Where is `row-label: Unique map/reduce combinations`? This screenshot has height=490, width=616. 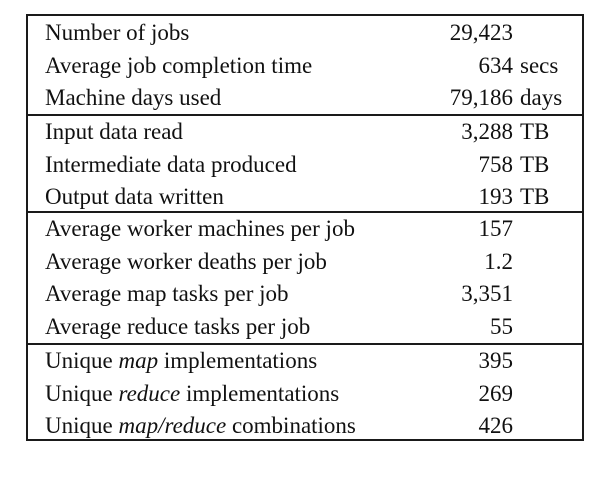
row-label: Unique map/reduce combinations is located at coordinates (200, 426).